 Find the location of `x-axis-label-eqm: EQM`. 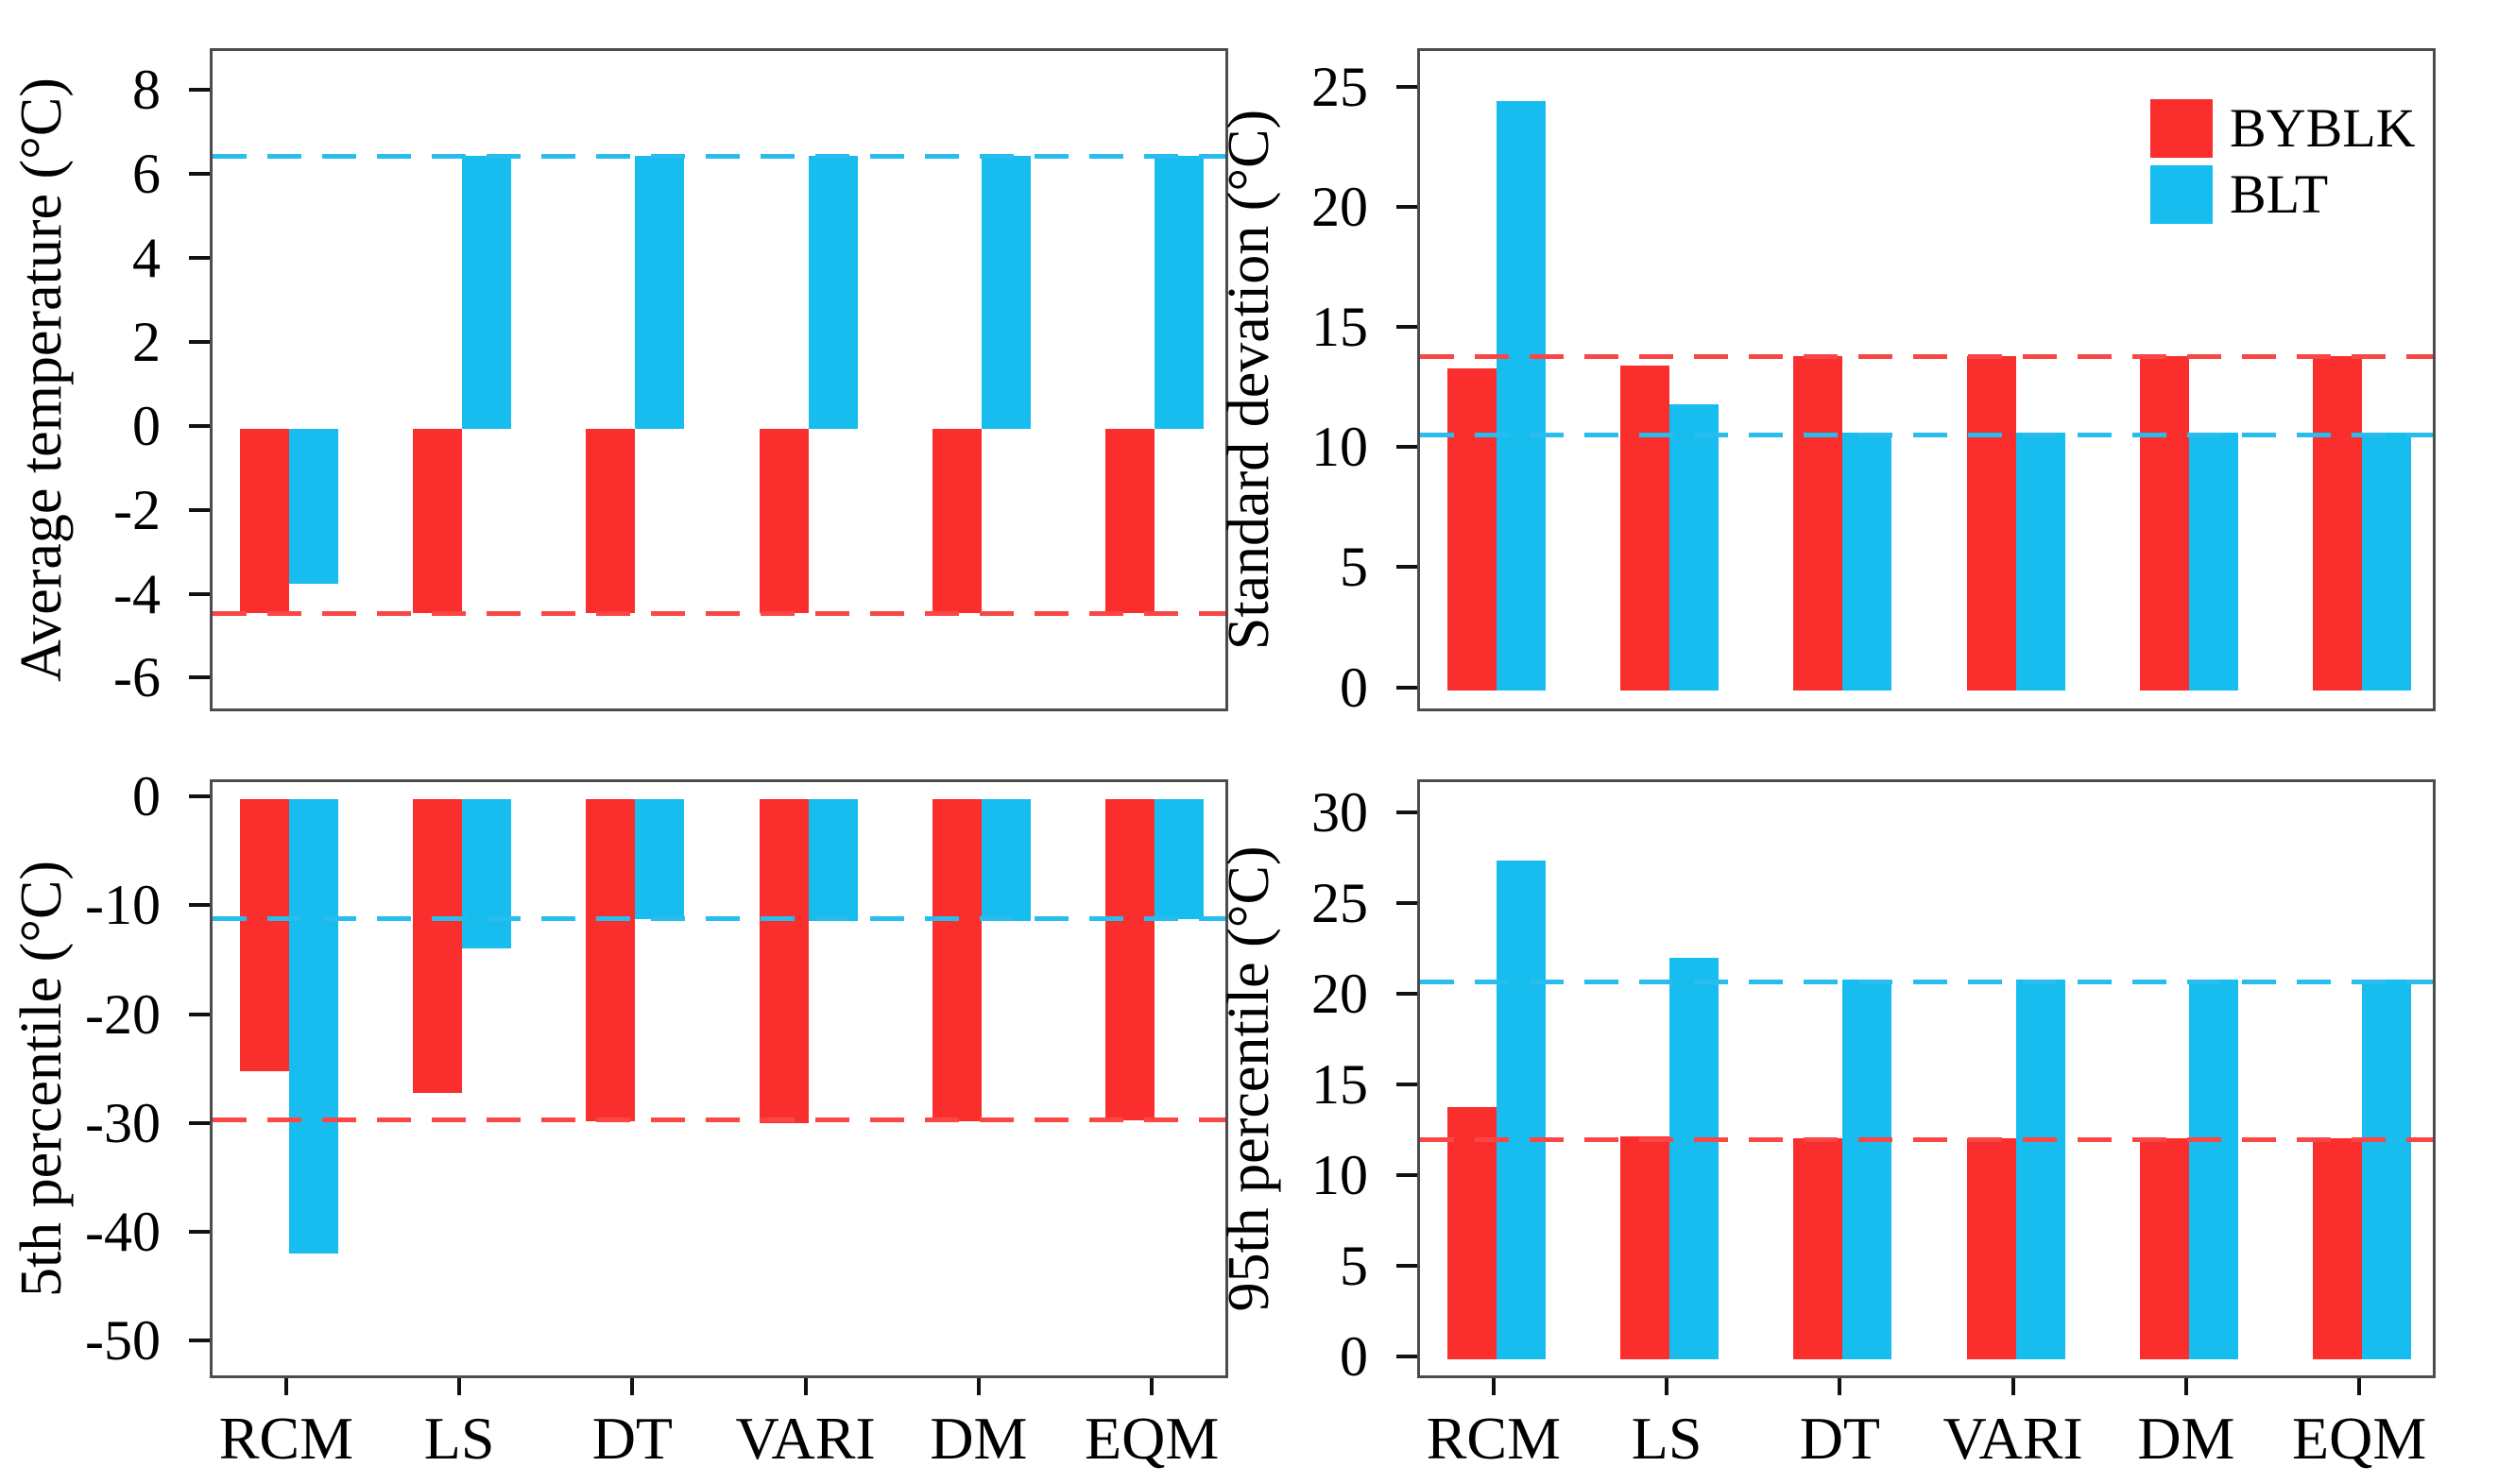

x-axis-label-eqm: EQM is located at coordinates (1152, 1438).